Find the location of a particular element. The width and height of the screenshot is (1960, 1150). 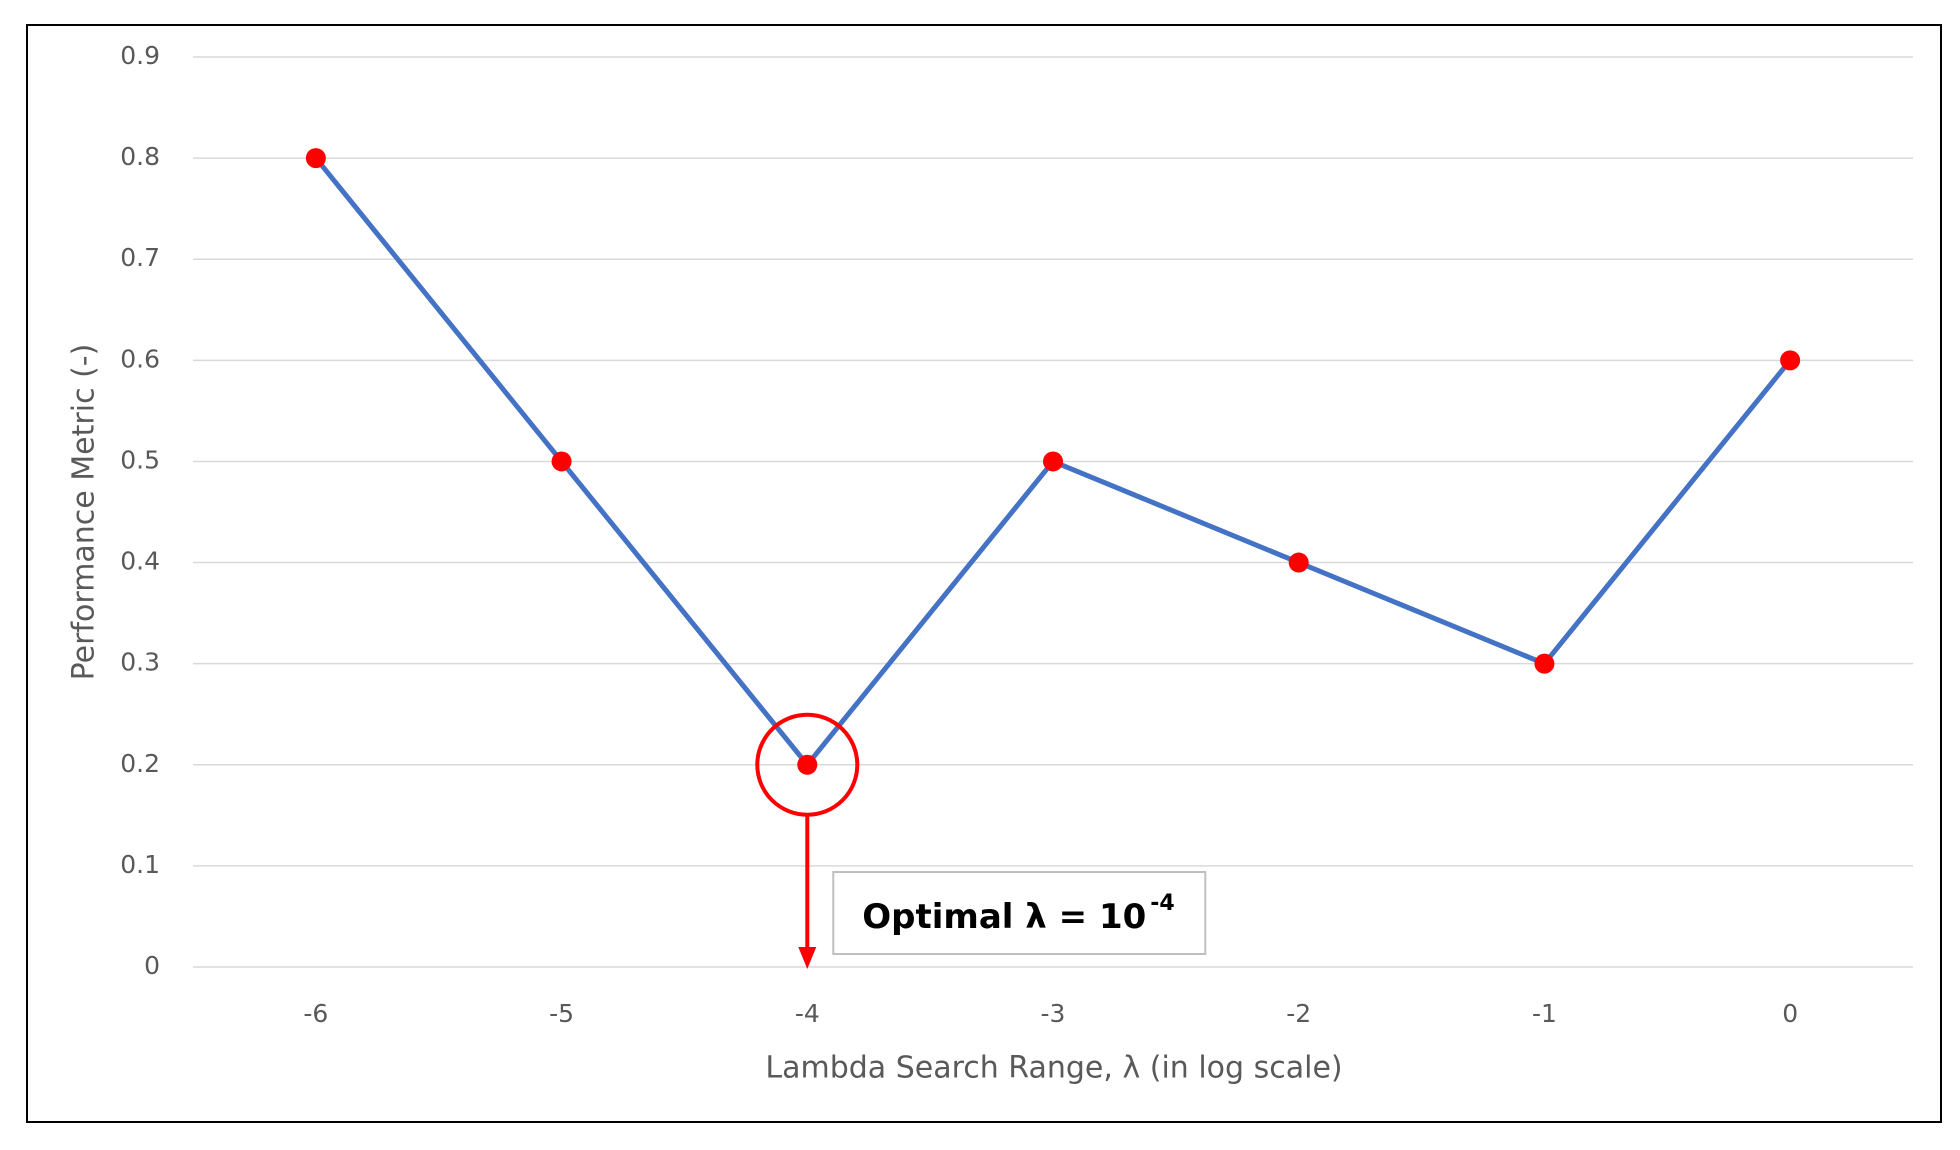

y-tick-label: 0 is located at coordinates (152, 965).